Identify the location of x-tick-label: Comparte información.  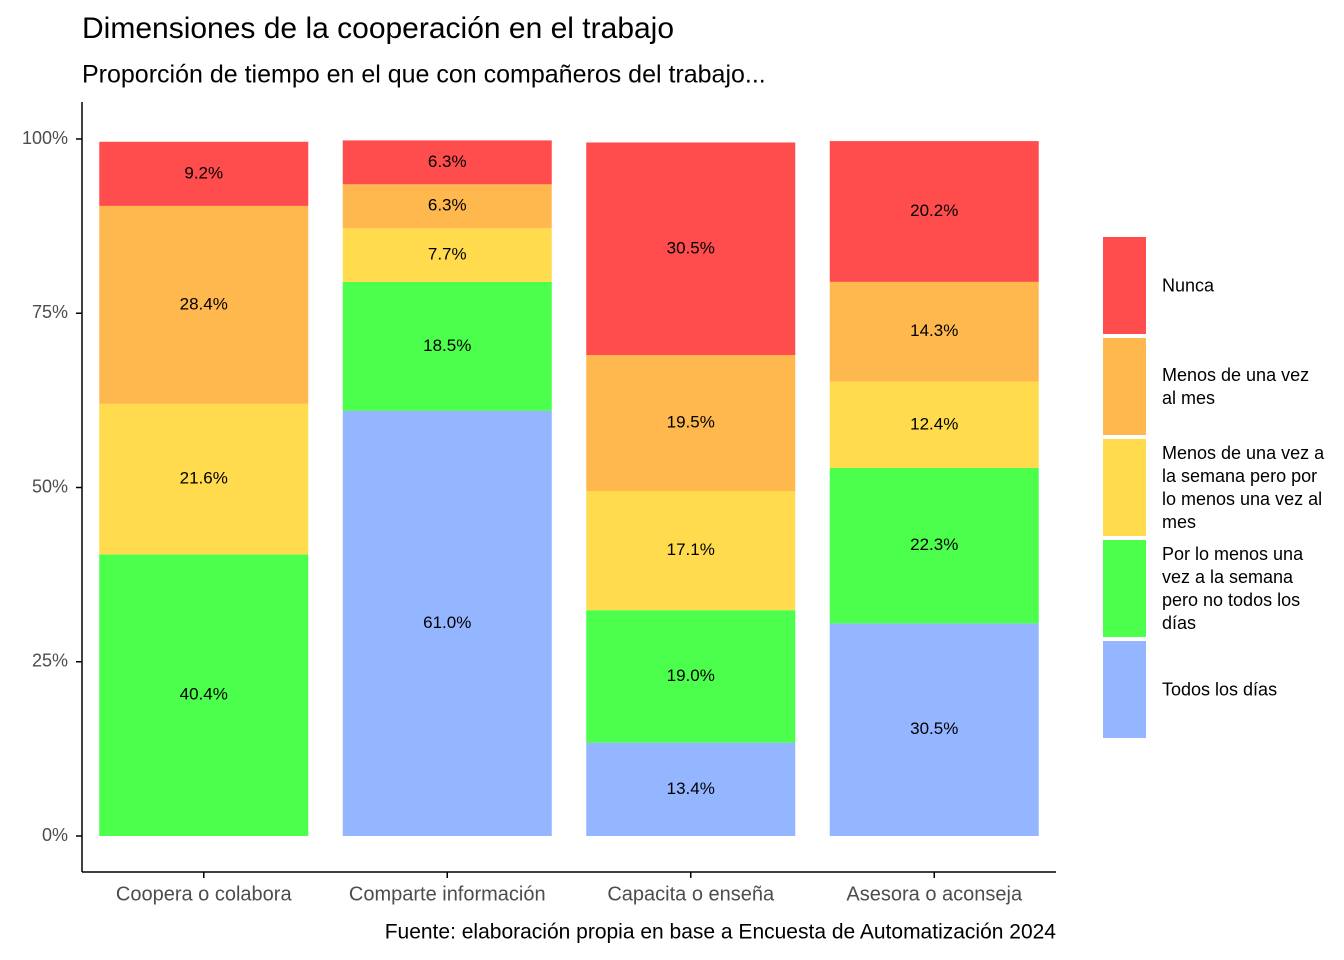
(447, 894).